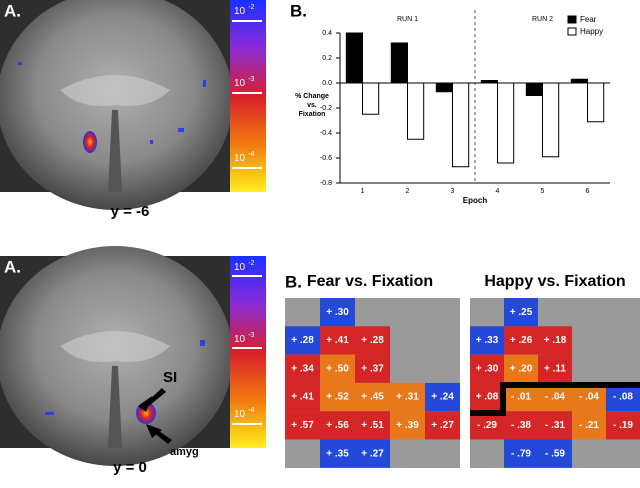  I want to click on grid-cell-label: - .08, so click(623, 397).